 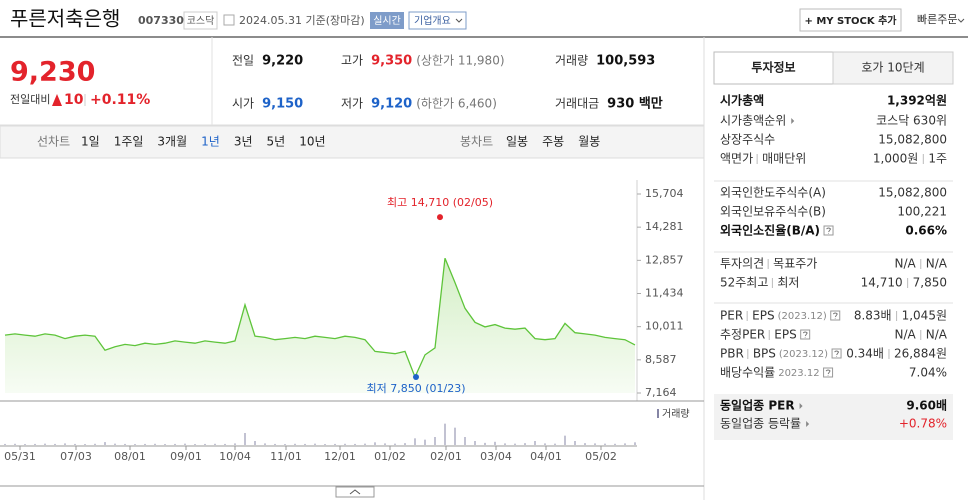 I want to click on change-pct: +0.11%, so click(x=120, y=100).